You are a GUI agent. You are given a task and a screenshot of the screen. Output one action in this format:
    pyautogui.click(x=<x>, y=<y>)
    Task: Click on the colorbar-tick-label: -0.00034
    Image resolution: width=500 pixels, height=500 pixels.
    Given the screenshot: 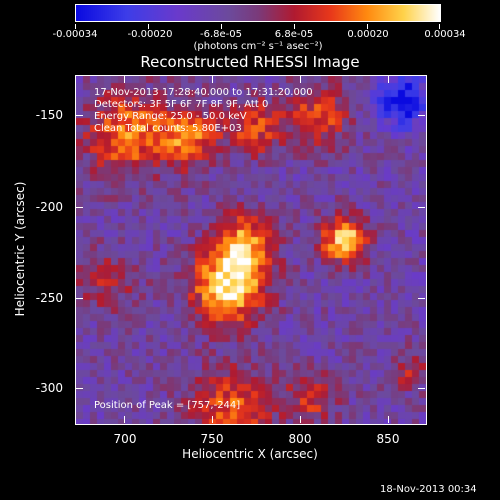 What is the action you would take?
    pyautogui.click(x=75, y=34)
    